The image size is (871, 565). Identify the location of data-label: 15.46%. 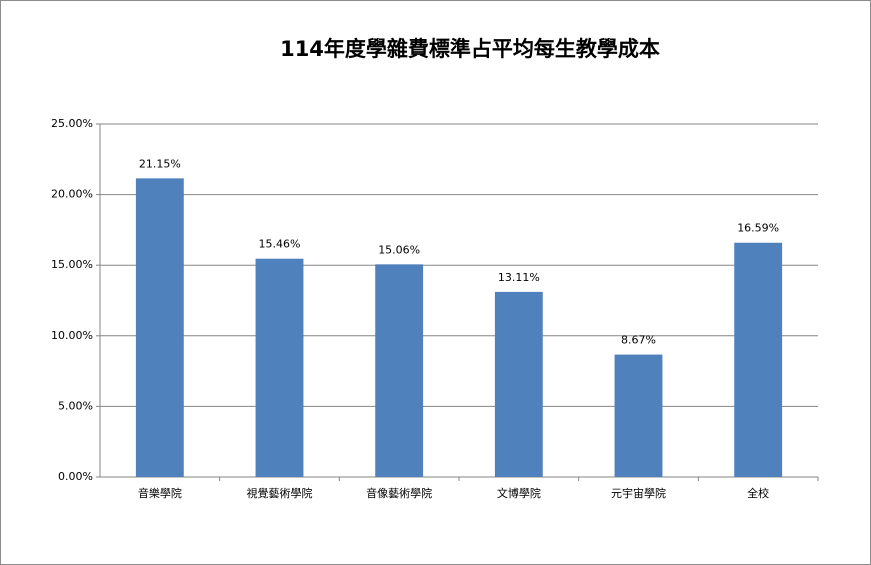
(280, 244).